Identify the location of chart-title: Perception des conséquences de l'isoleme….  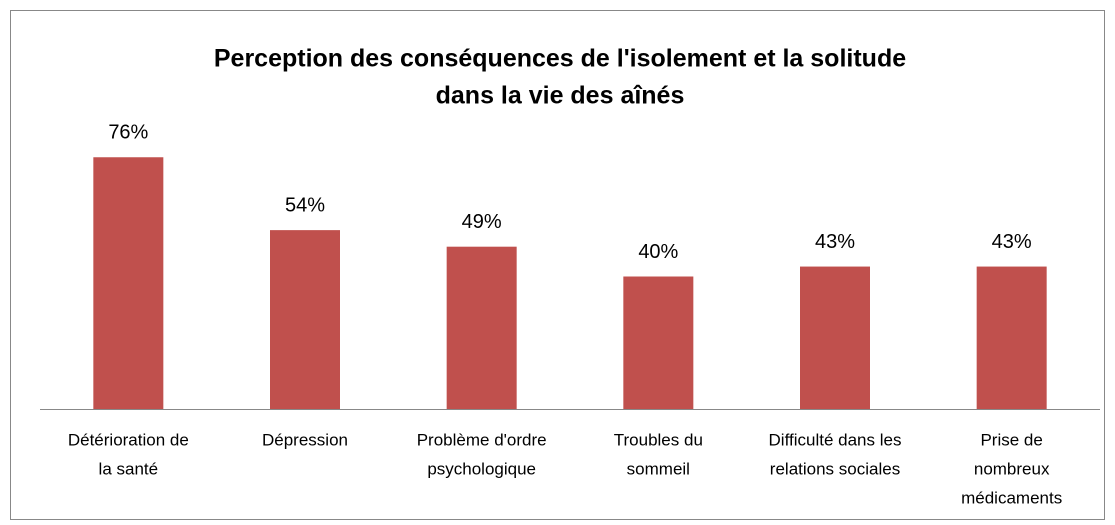
(560, 59).